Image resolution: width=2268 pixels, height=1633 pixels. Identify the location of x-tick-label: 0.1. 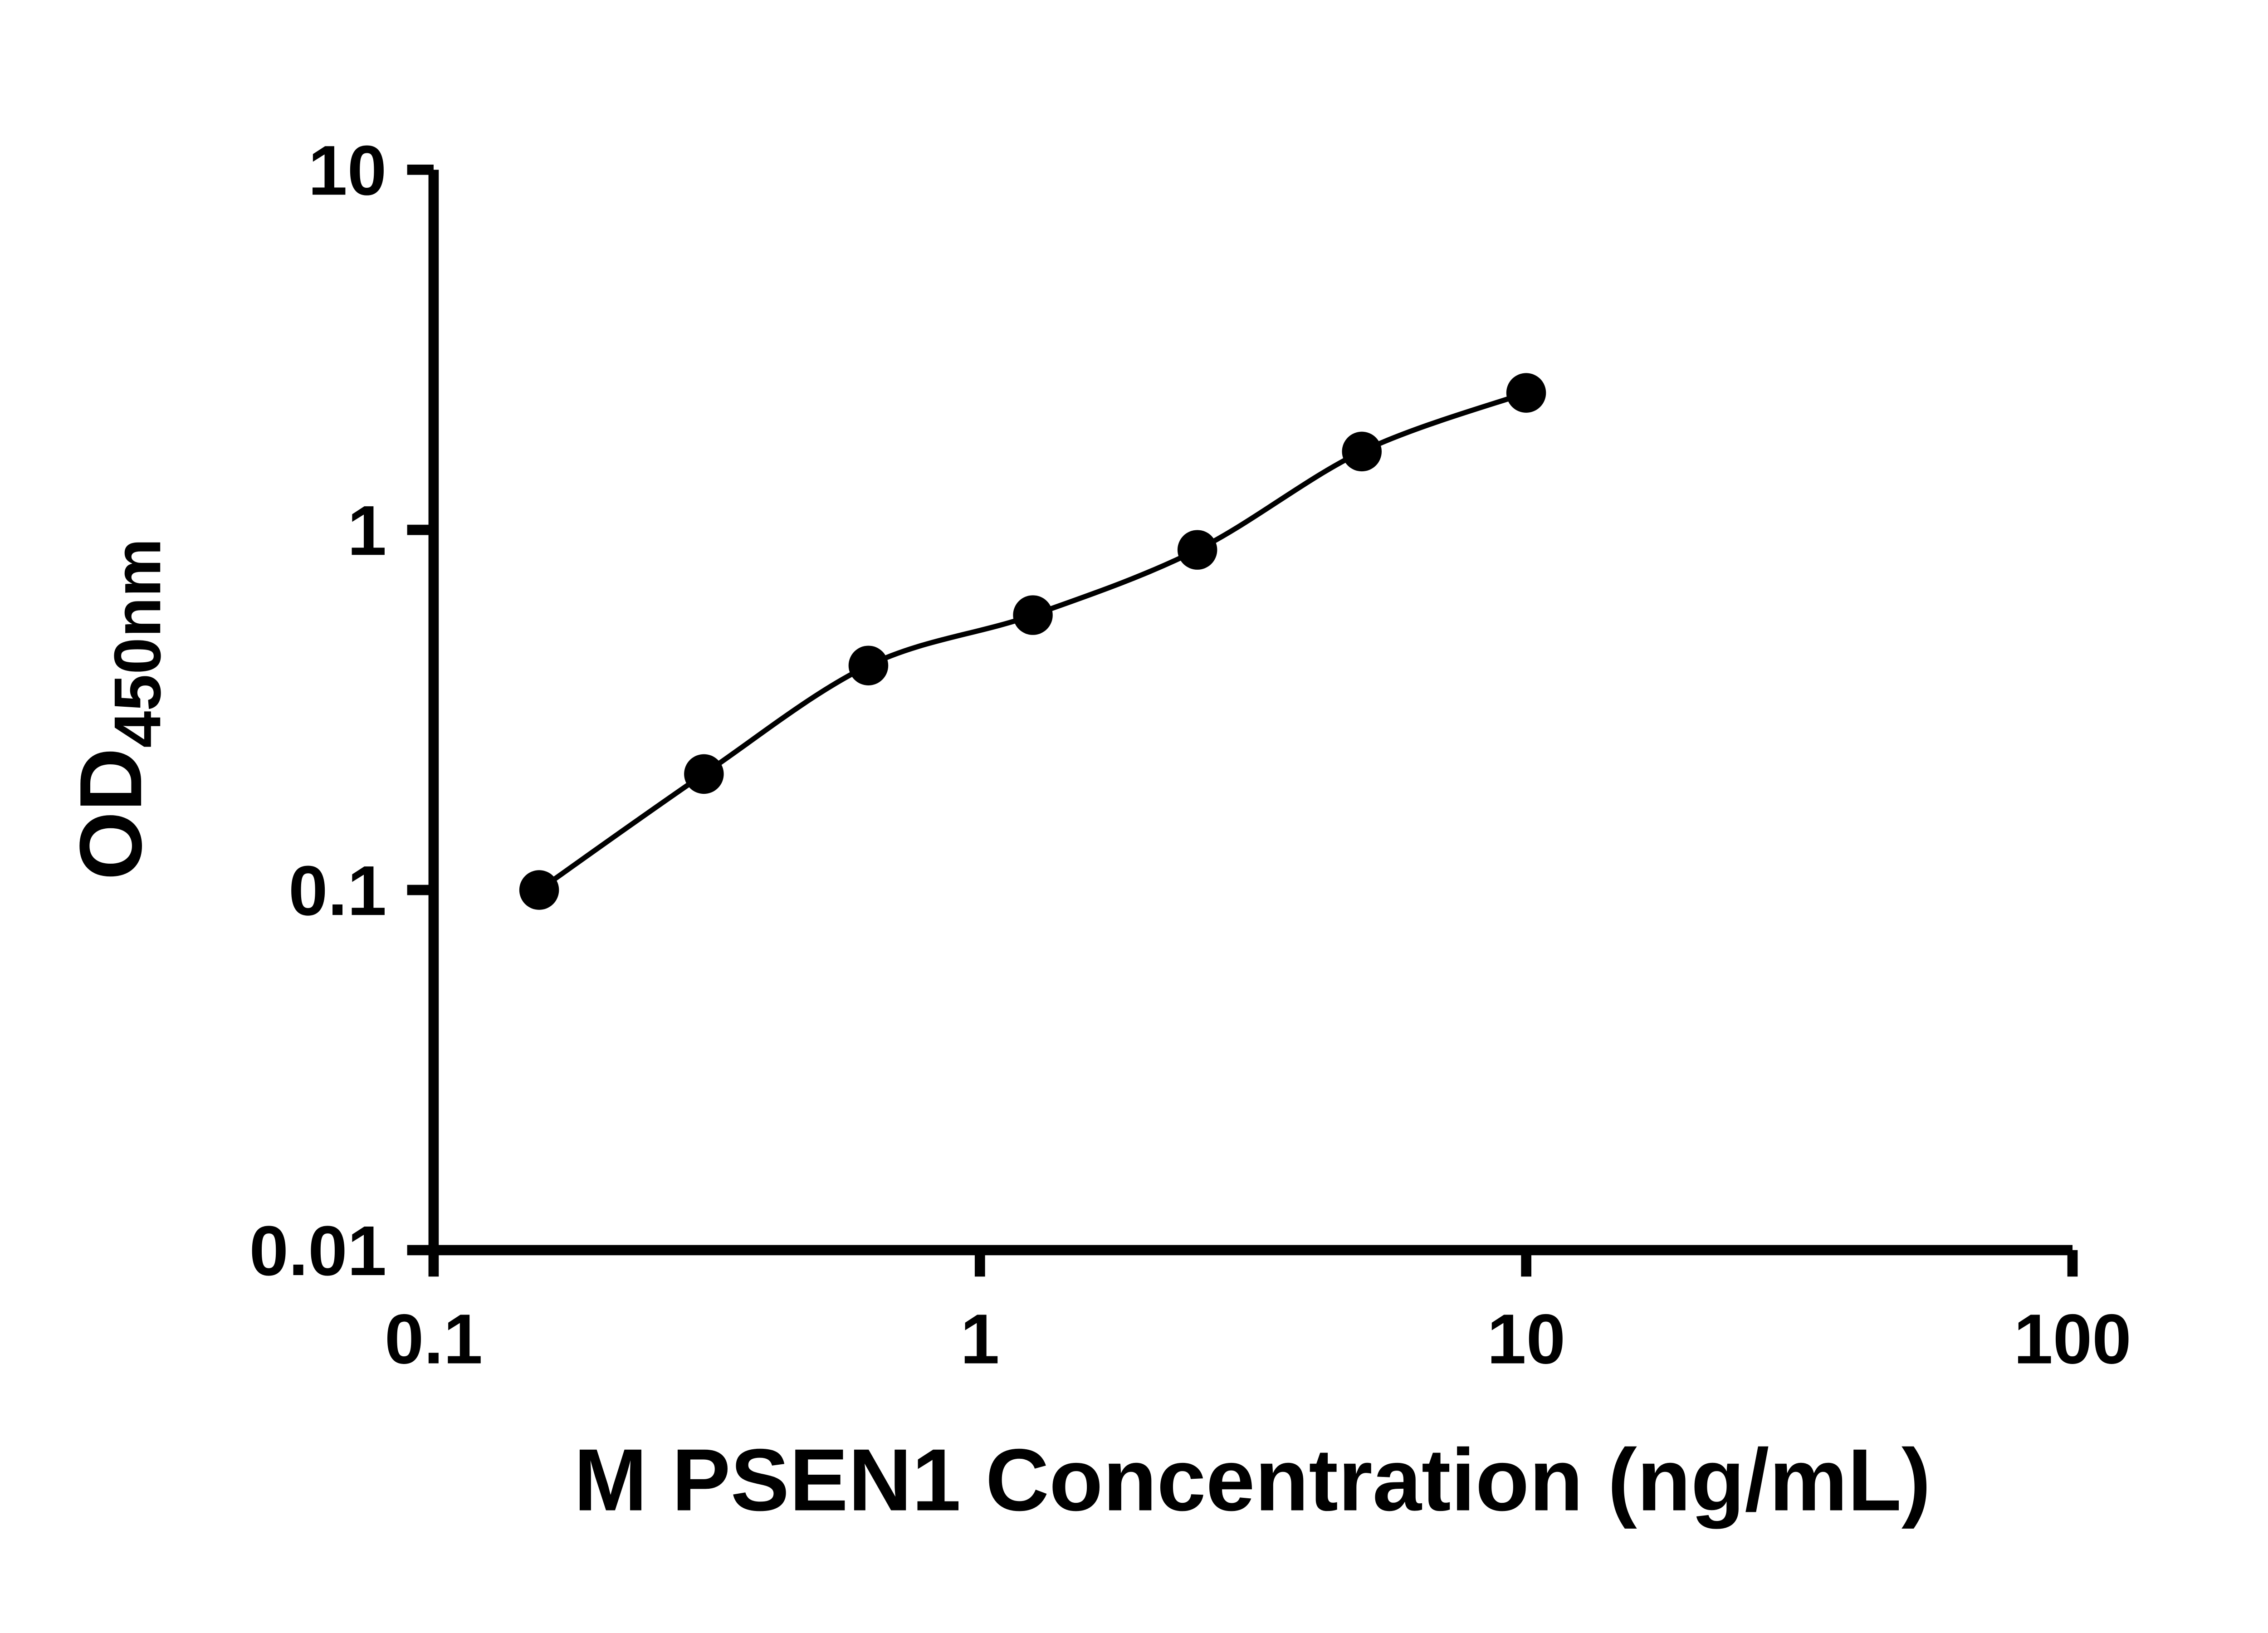
(434, 1338).